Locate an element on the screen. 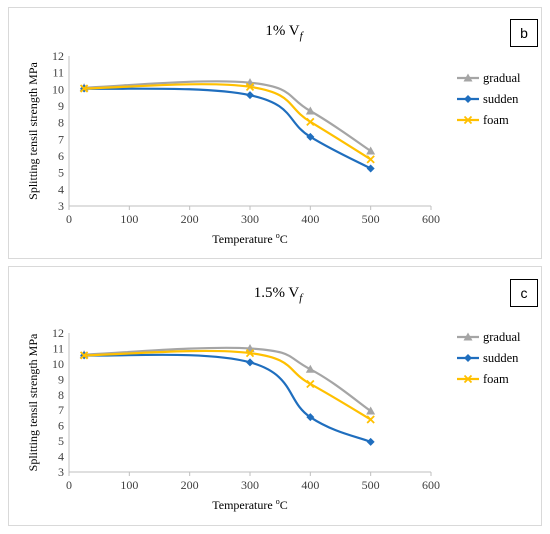  panel-badge-b: b is located at coordinates (524, 33).